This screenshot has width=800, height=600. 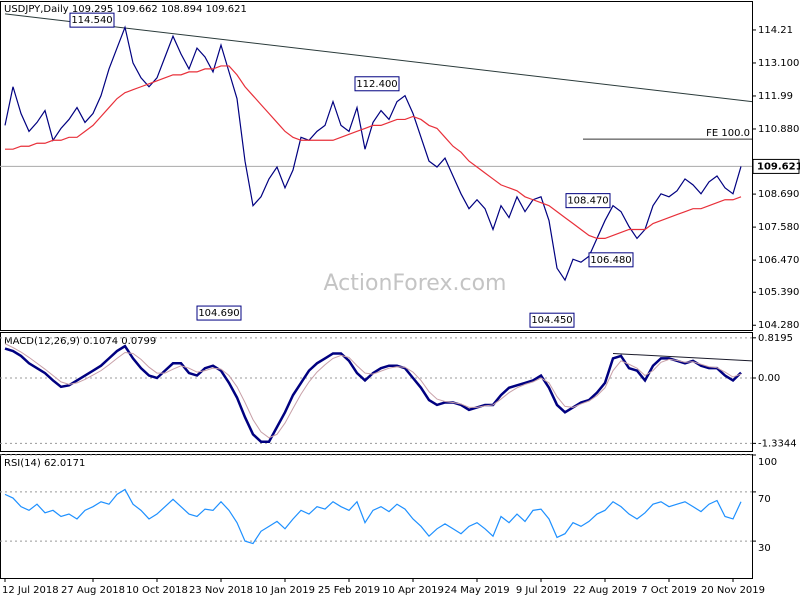 I want to click on x-tick-label: 12 Jul 2018, so click(x=30, y=590).